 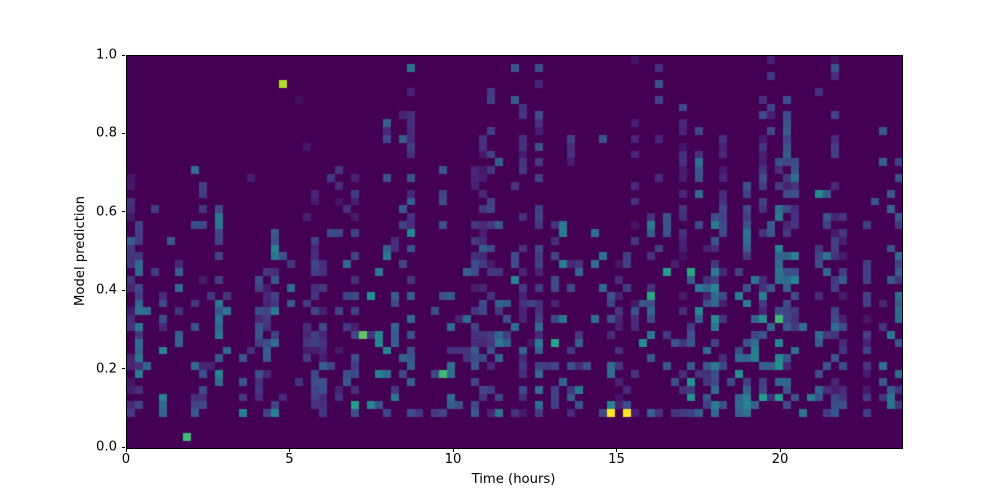 What do you see at coordinates (106, 369) in the screenshot?
I see `y-tick-label: 0.2` at bounding box center [106, 369].